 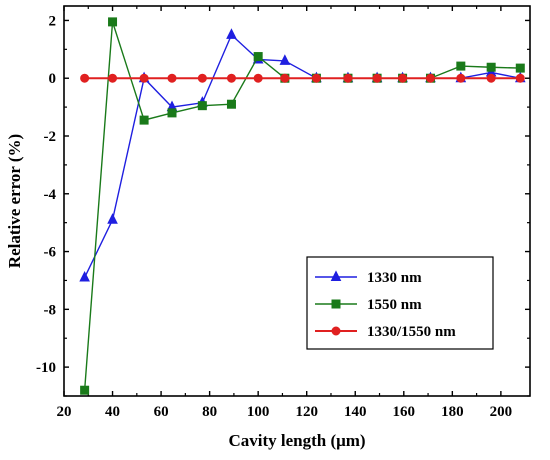 I want to click on x-tick-label: 140, so click(x=355, y=412).